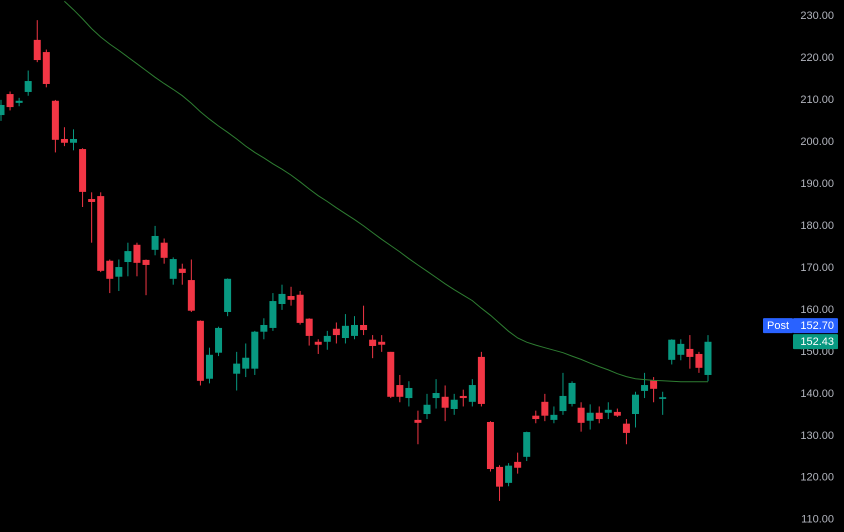 The width and height of the screenshot is (844, 532). What do you see at coordinates (817, 436) in the screenshot?
I see `y-tick-label: 130.00` at bounding box center [817, 436].